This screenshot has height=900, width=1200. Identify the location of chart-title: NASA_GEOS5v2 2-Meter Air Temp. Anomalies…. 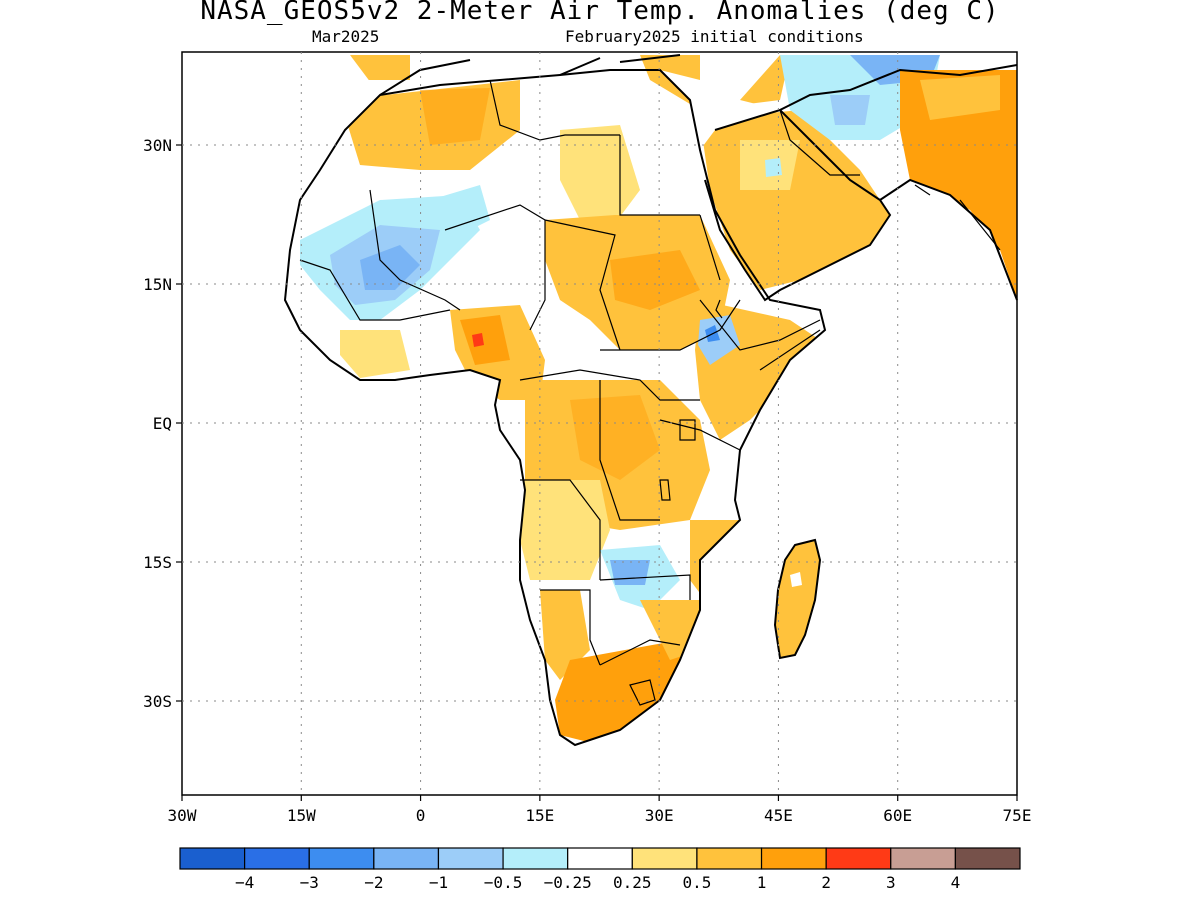
(600, 13).